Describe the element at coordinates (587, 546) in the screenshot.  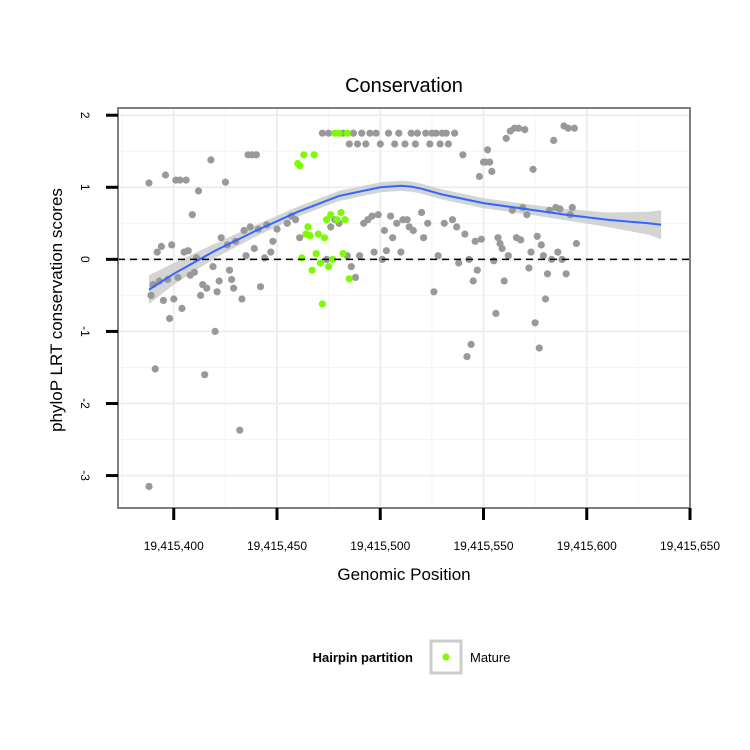
I see `x-tick-label: 19,415,600` at that location.